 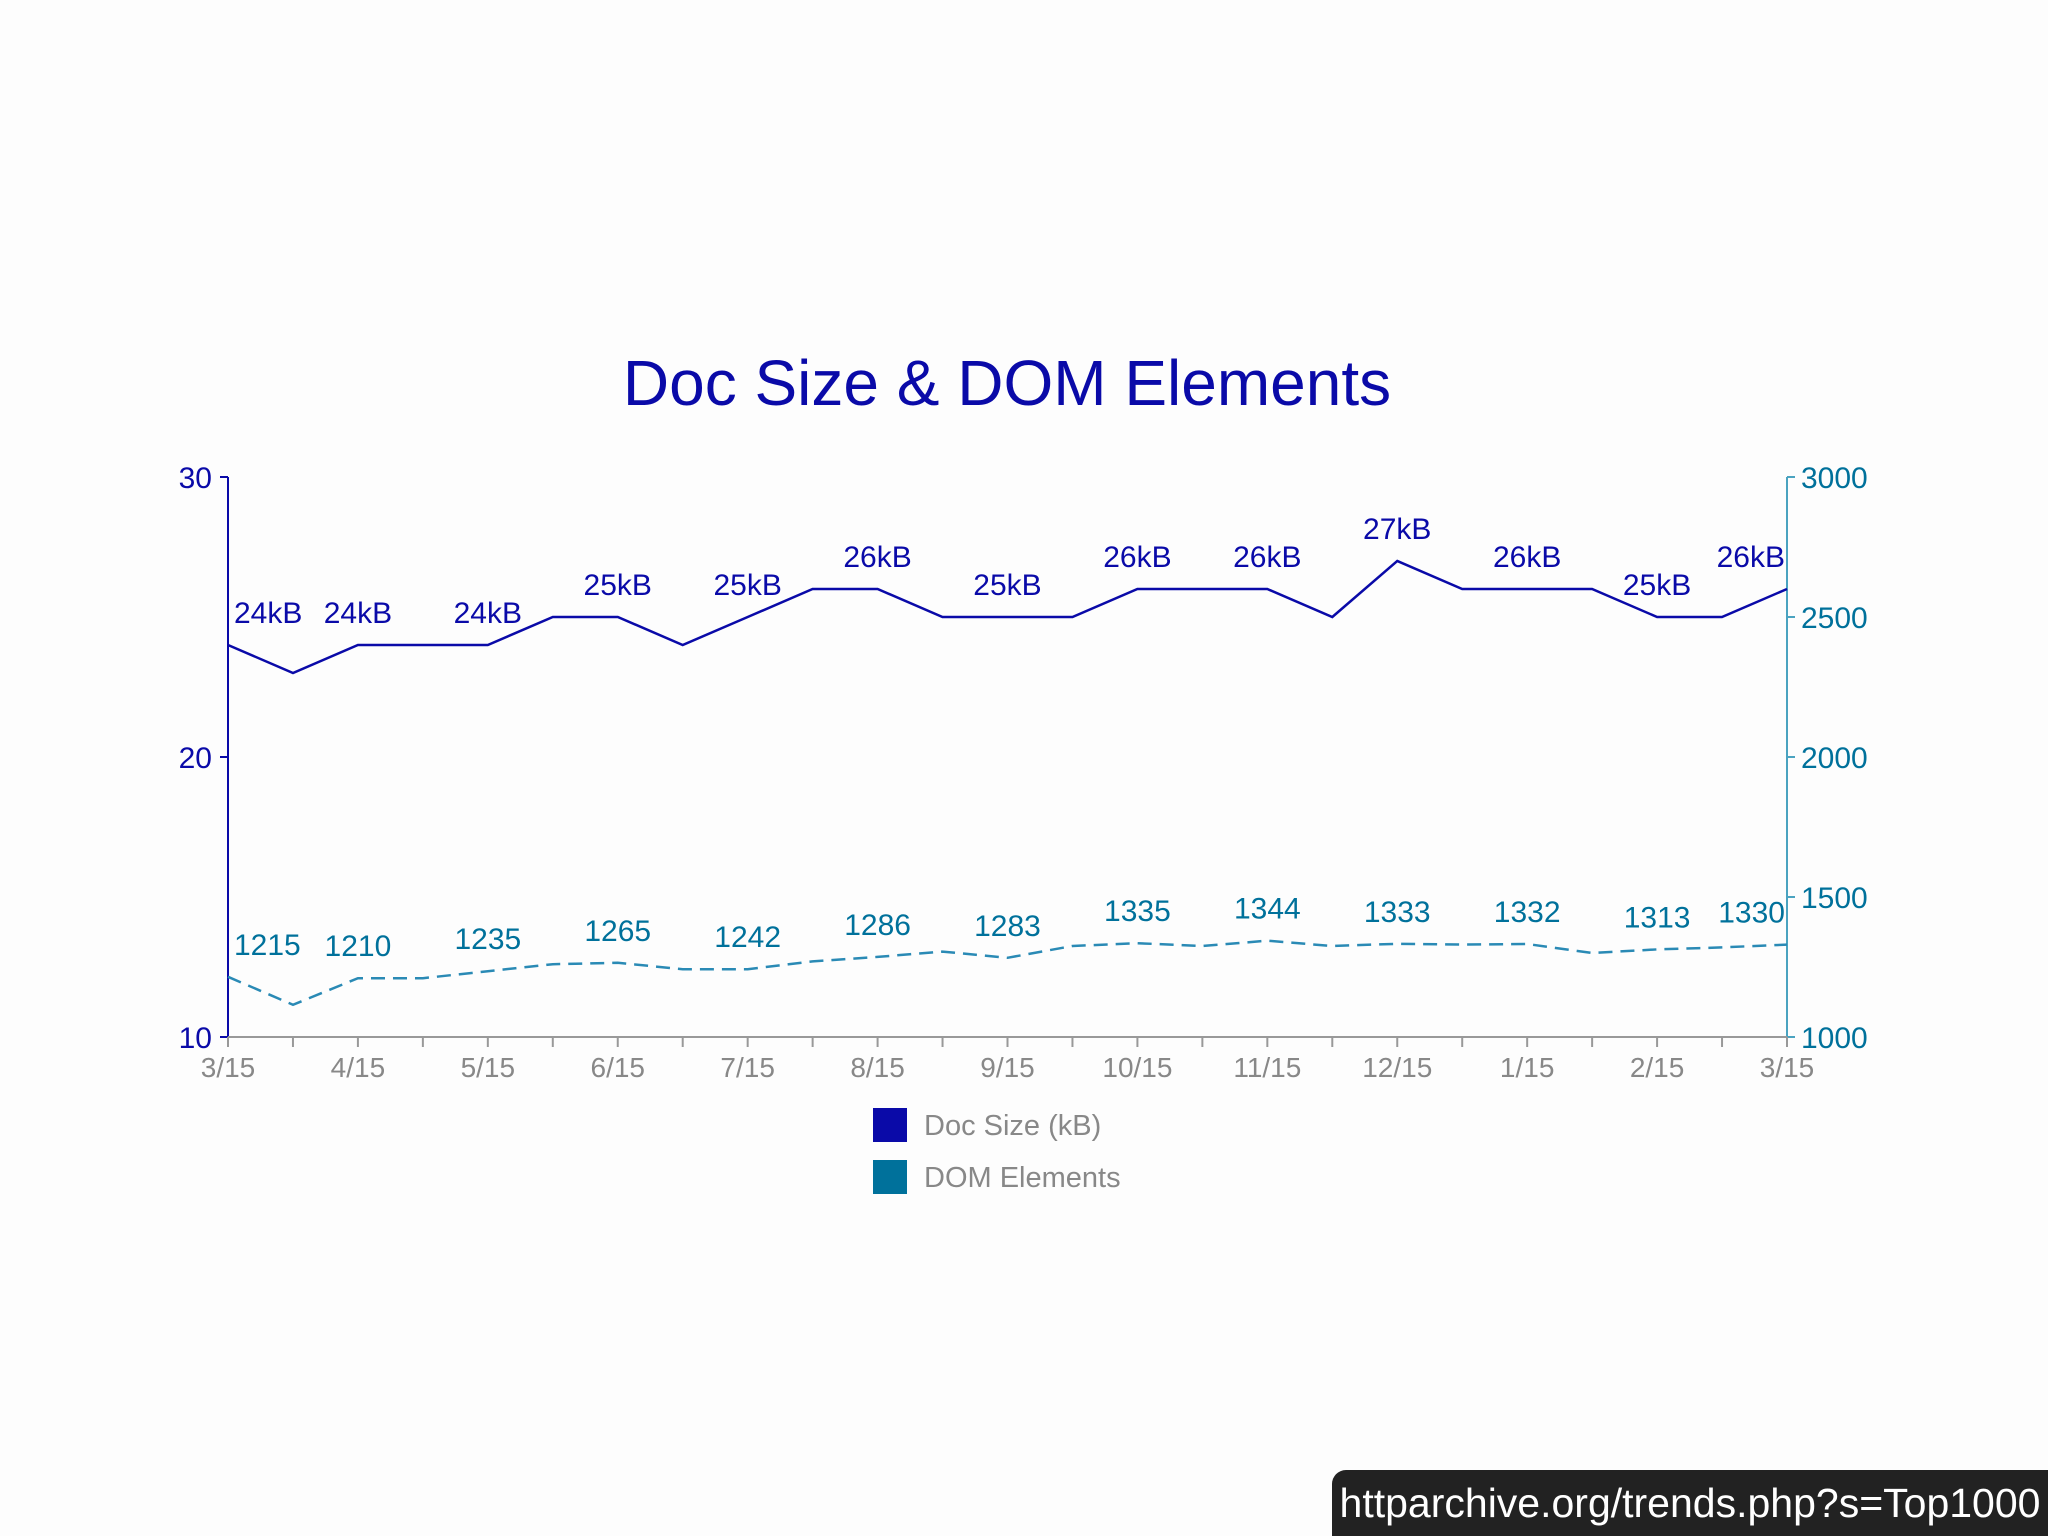 I want to click on dom-elements-data-label: 1313, so click(x=1657, y=917).